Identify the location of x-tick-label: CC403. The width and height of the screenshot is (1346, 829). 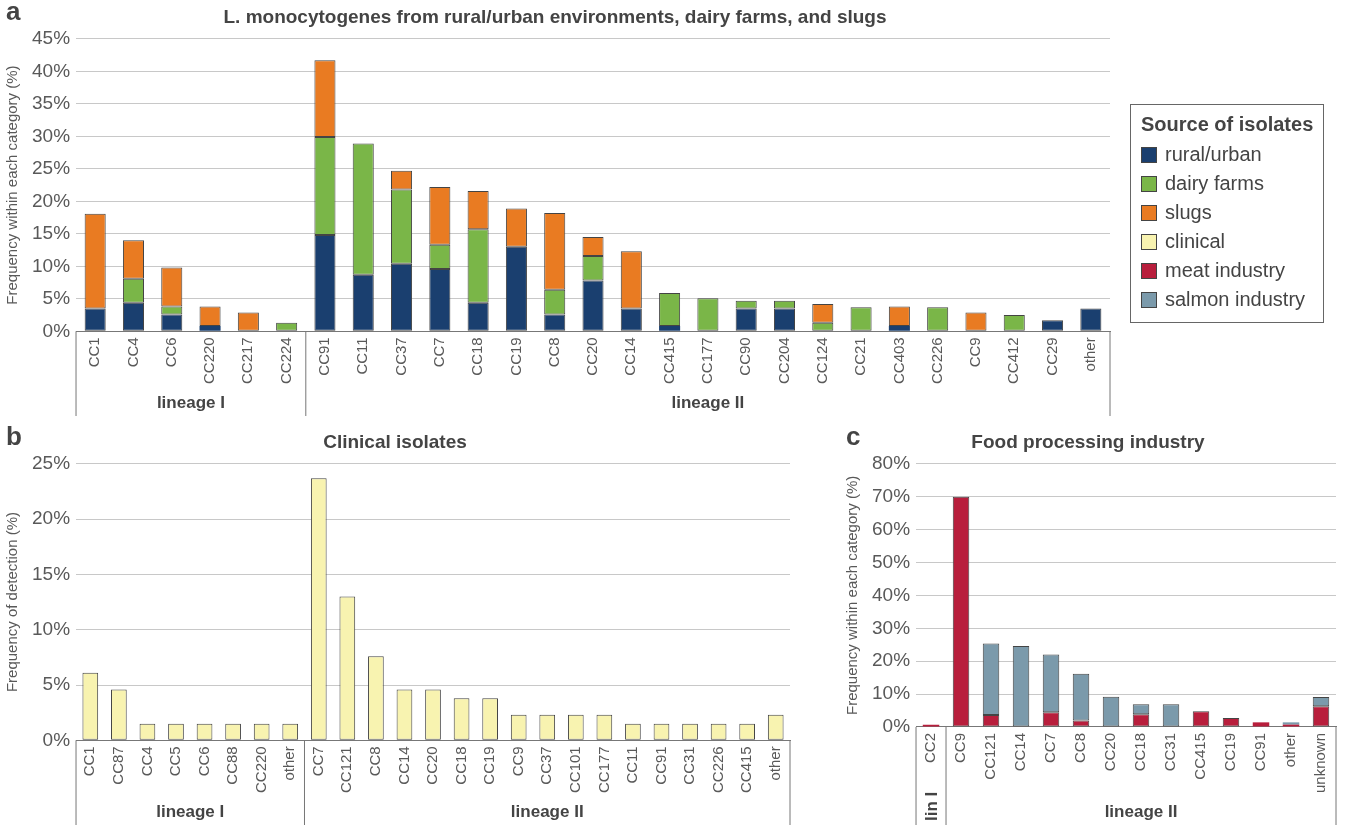
(898, 361).